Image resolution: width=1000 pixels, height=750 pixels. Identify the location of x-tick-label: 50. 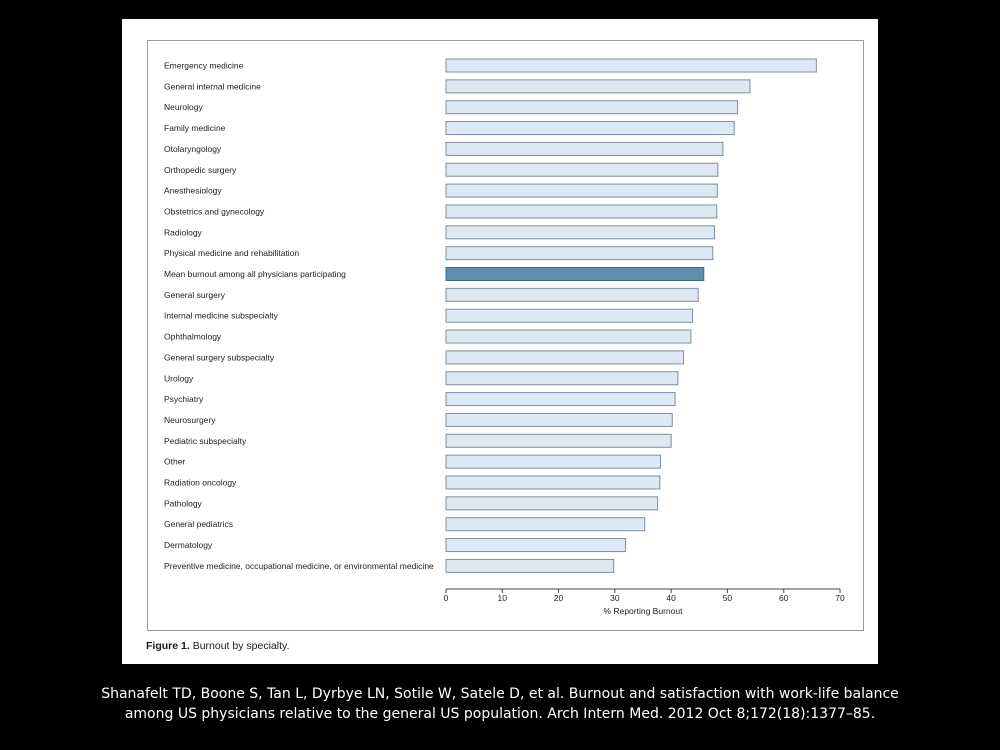
(728, 598).